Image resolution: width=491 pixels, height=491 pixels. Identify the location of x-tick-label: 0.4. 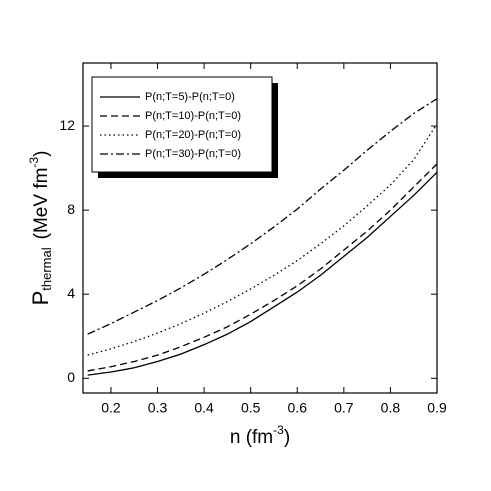
(204, 408).